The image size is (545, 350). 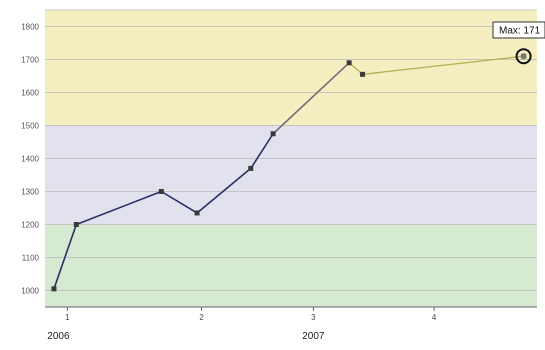 What do you see at coordinates (30, 225) in the screenshot?
I see `y-tick-label: 1200` at bounding box center [30, 225].